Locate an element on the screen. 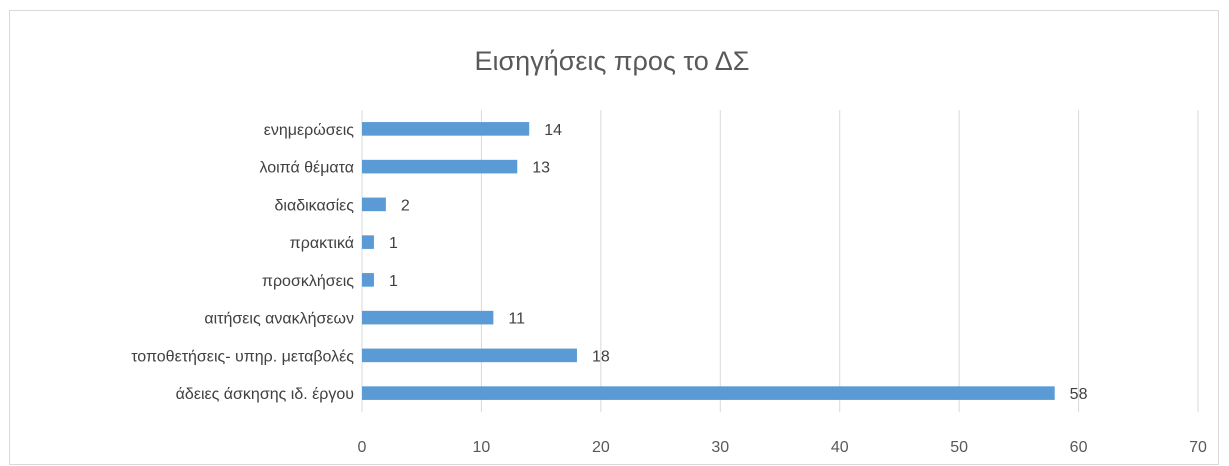 This screenshot has height=466, width=1229. data-label: 11 is located at coordinates (516, 319).